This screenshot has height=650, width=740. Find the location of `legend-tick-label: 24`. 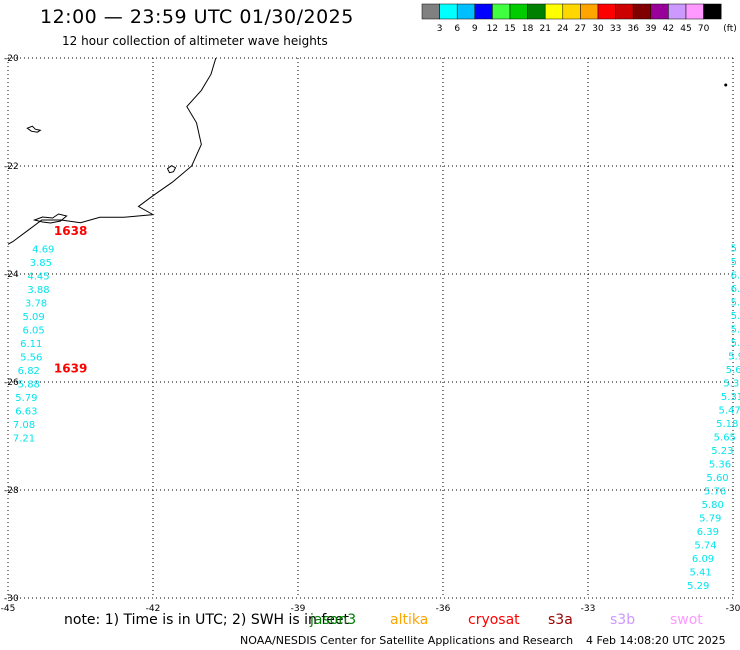

legend-tick-label: 24 is located at coordinates (563, 29).